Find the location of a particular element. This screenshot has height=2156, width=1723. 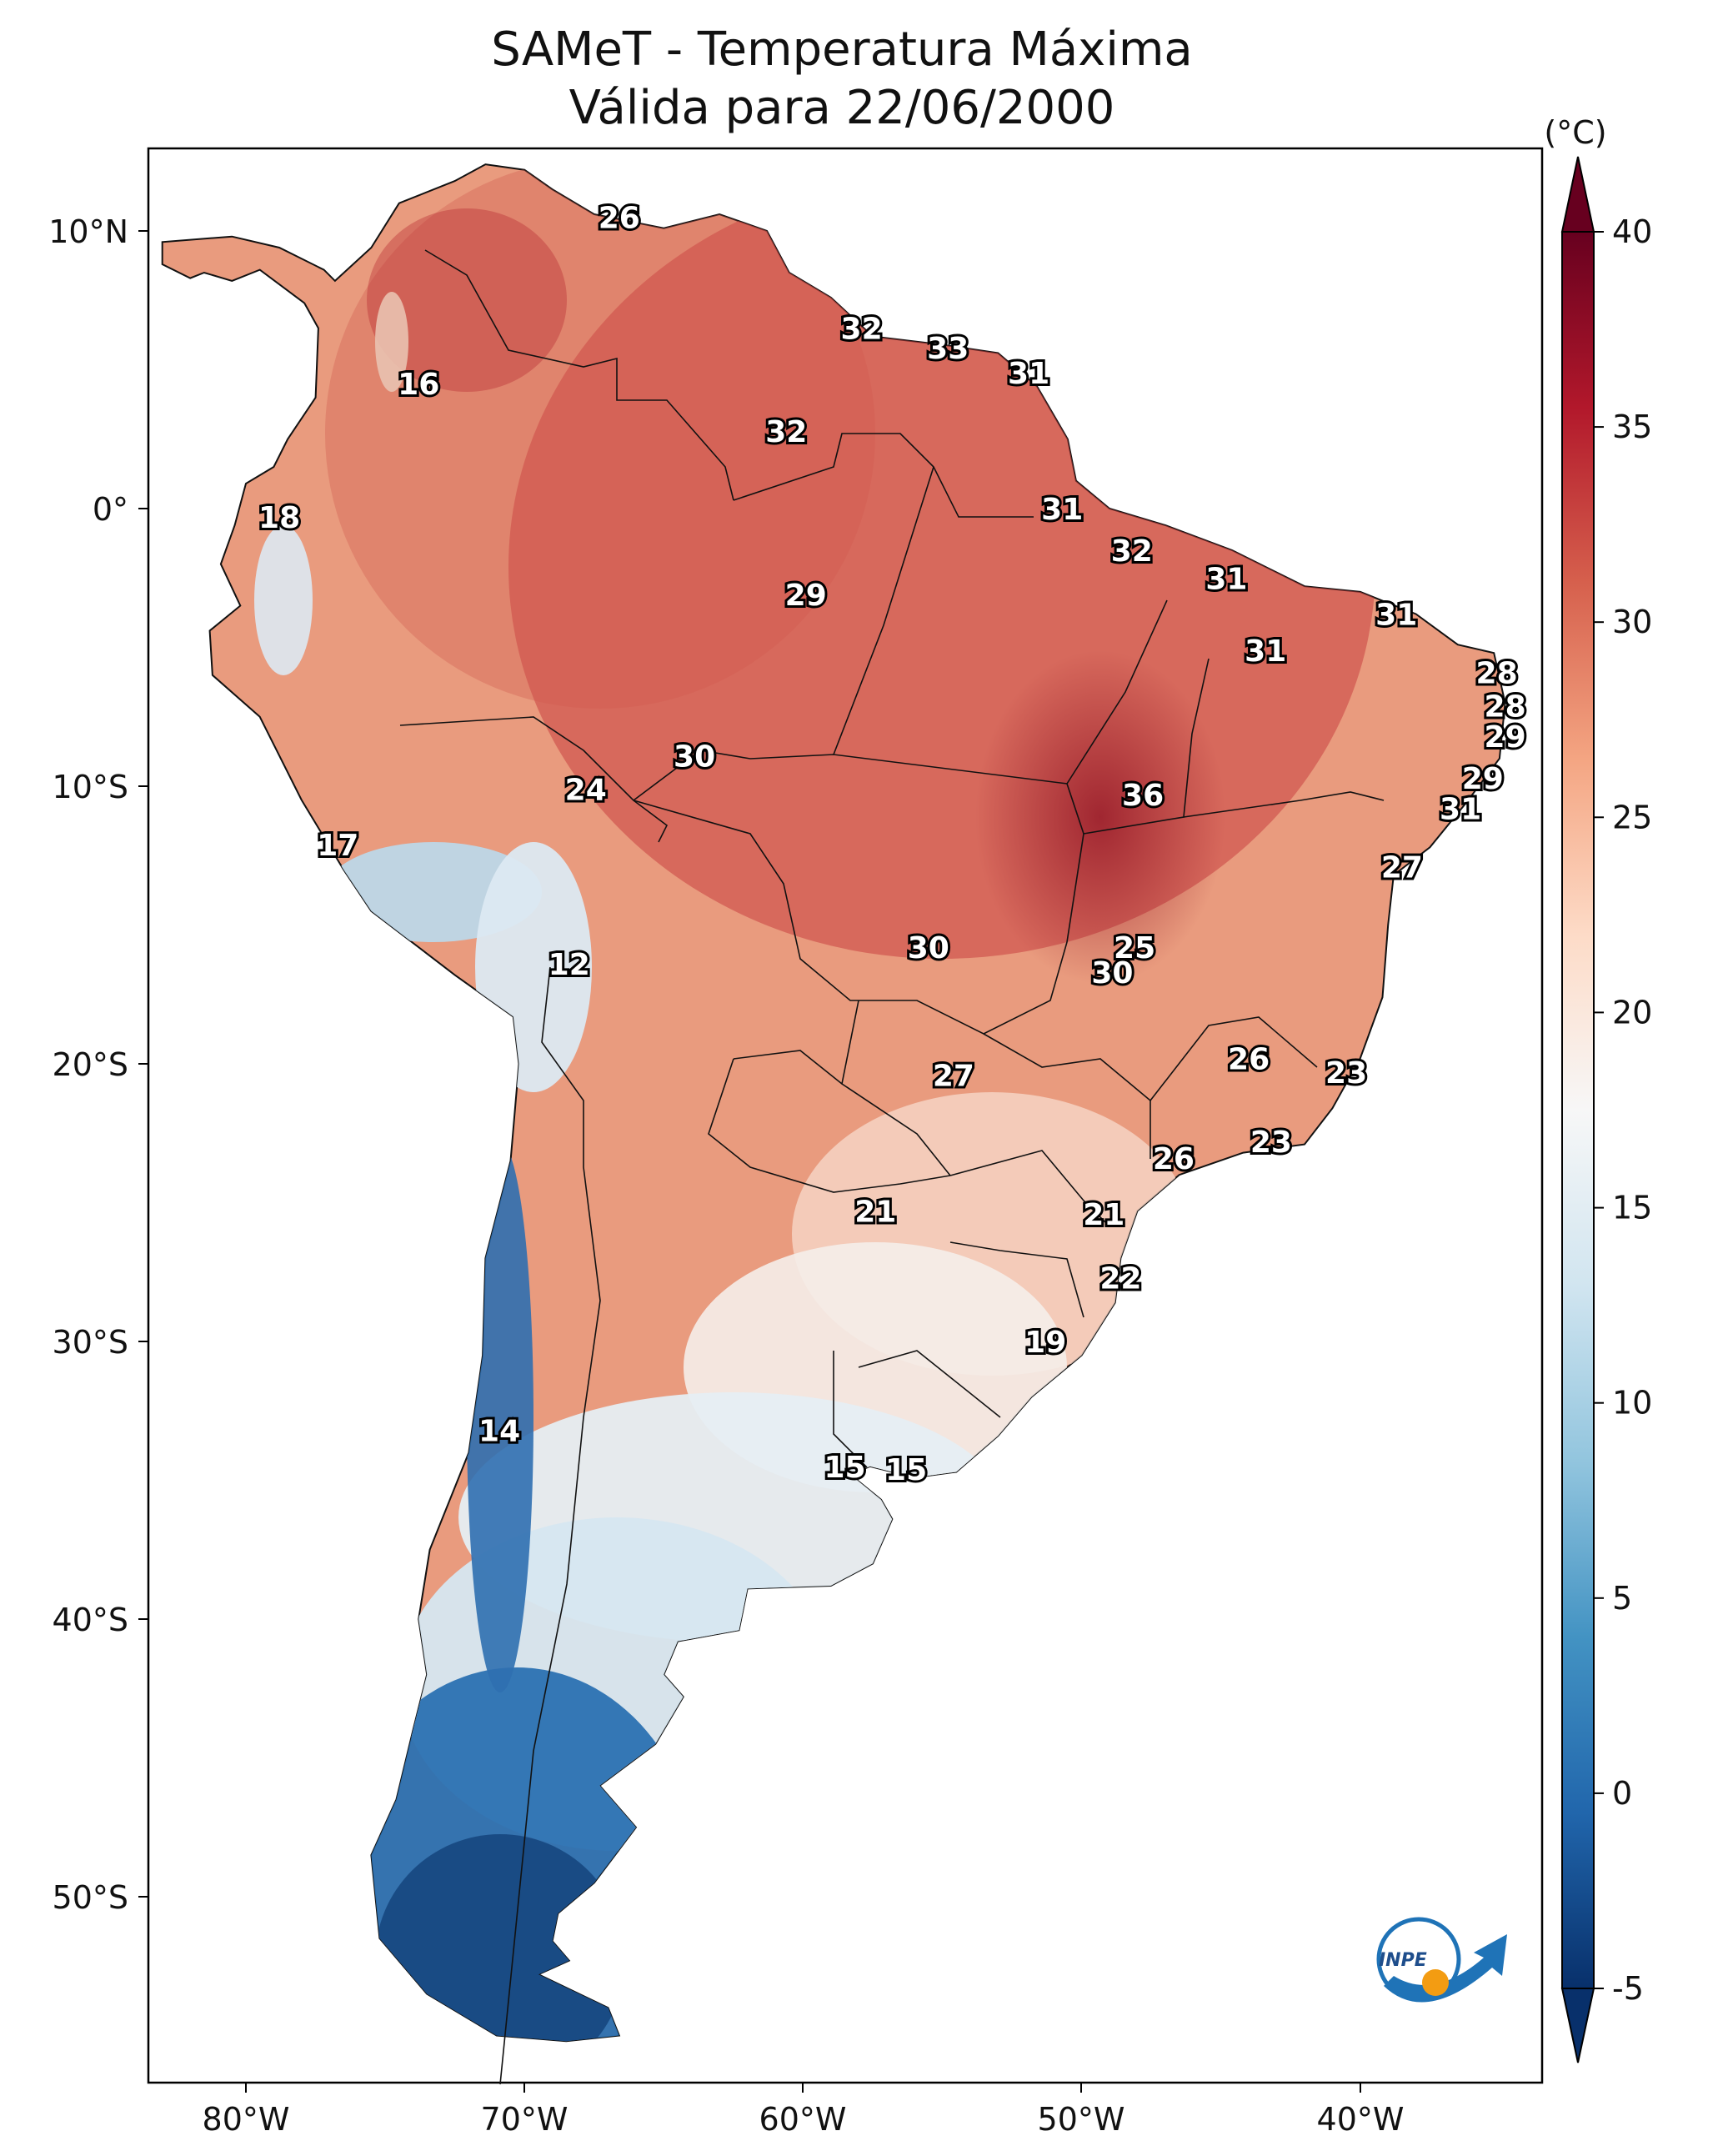

temperature-label: 17 is located at coordinates (337, 846).